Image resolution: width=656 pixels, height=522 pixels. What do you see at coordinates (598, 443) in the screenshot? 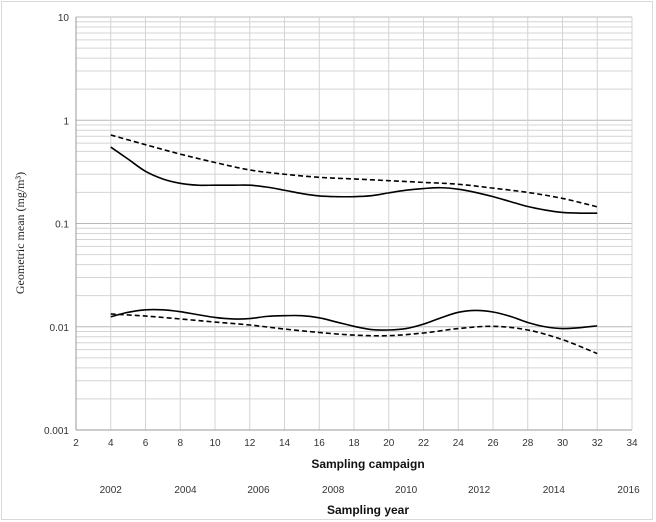
I see `x-tick-label: 32` at bounding box center [598, 443].